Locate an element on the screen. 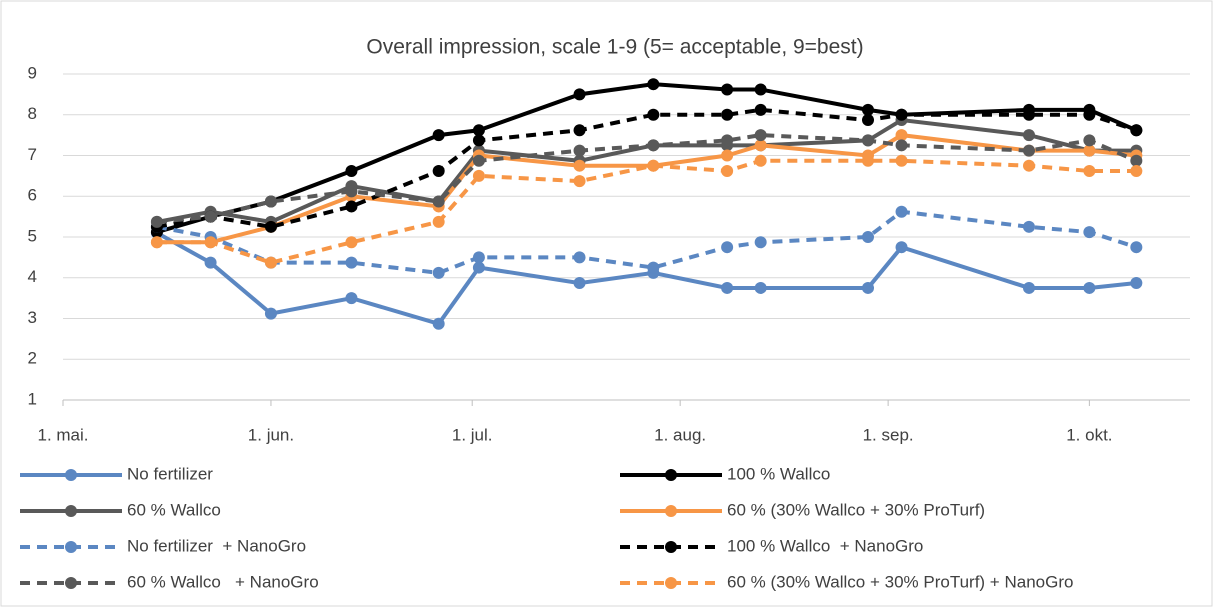  y-tick-label: 5 is located at coordinates (32, 235).